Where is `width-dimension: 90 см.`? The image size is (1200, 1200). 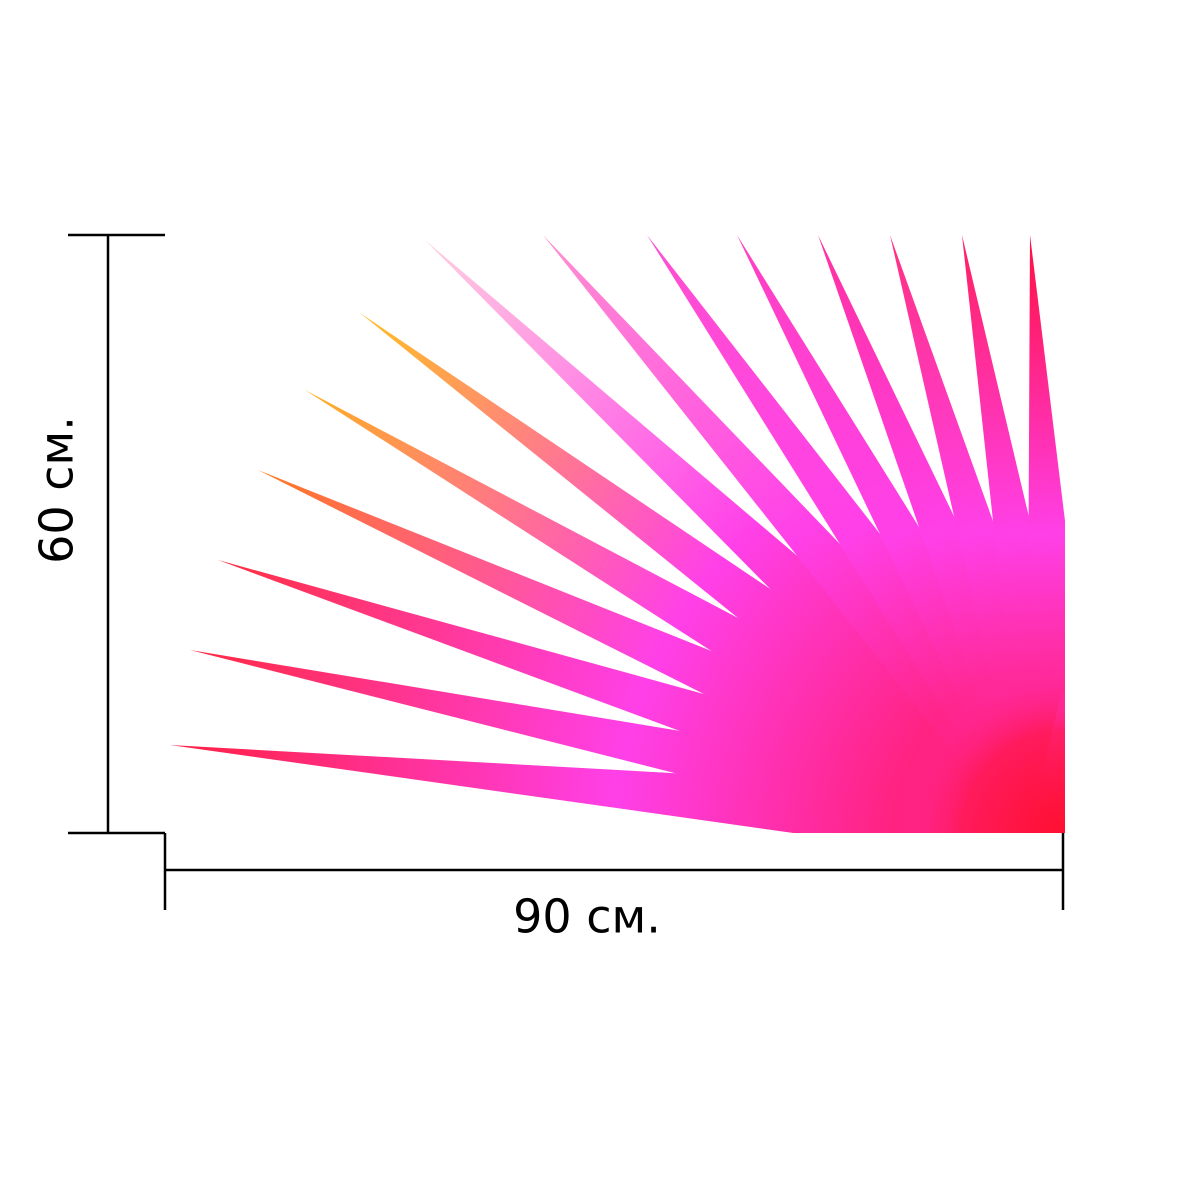 width-dimension: 90 см. is located at coordinates (614, 888).